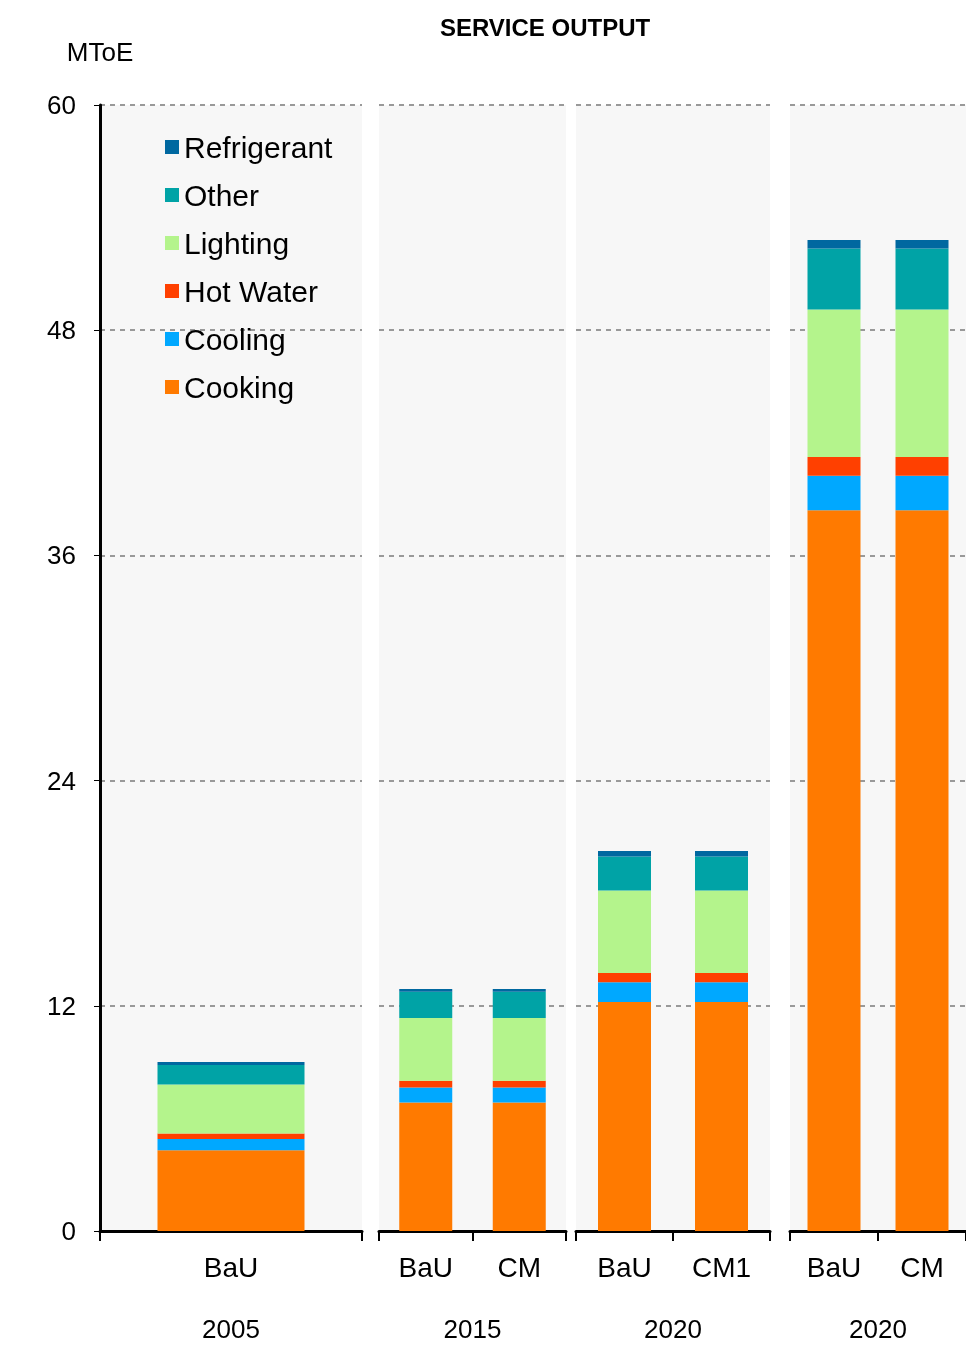 Image resolution: width=966 pixels, height=1347 pixels. What do you see at coordinates (231, 1329) in the screenshot?
I see `x-axis-title: 2005` at bounding box center [231, 1329].